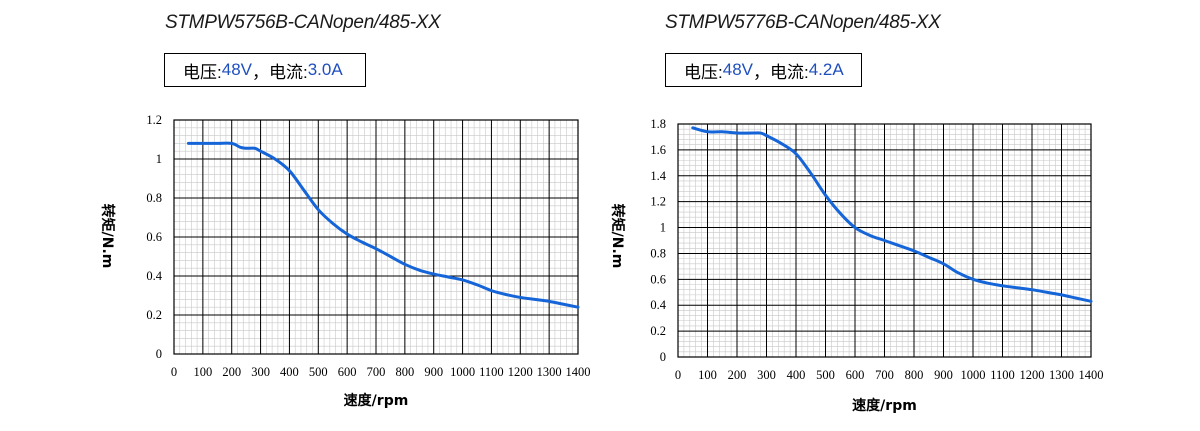  I want to click on spec-box: 电压: 48V ， 电流: 4.2A, so click(763, 70).